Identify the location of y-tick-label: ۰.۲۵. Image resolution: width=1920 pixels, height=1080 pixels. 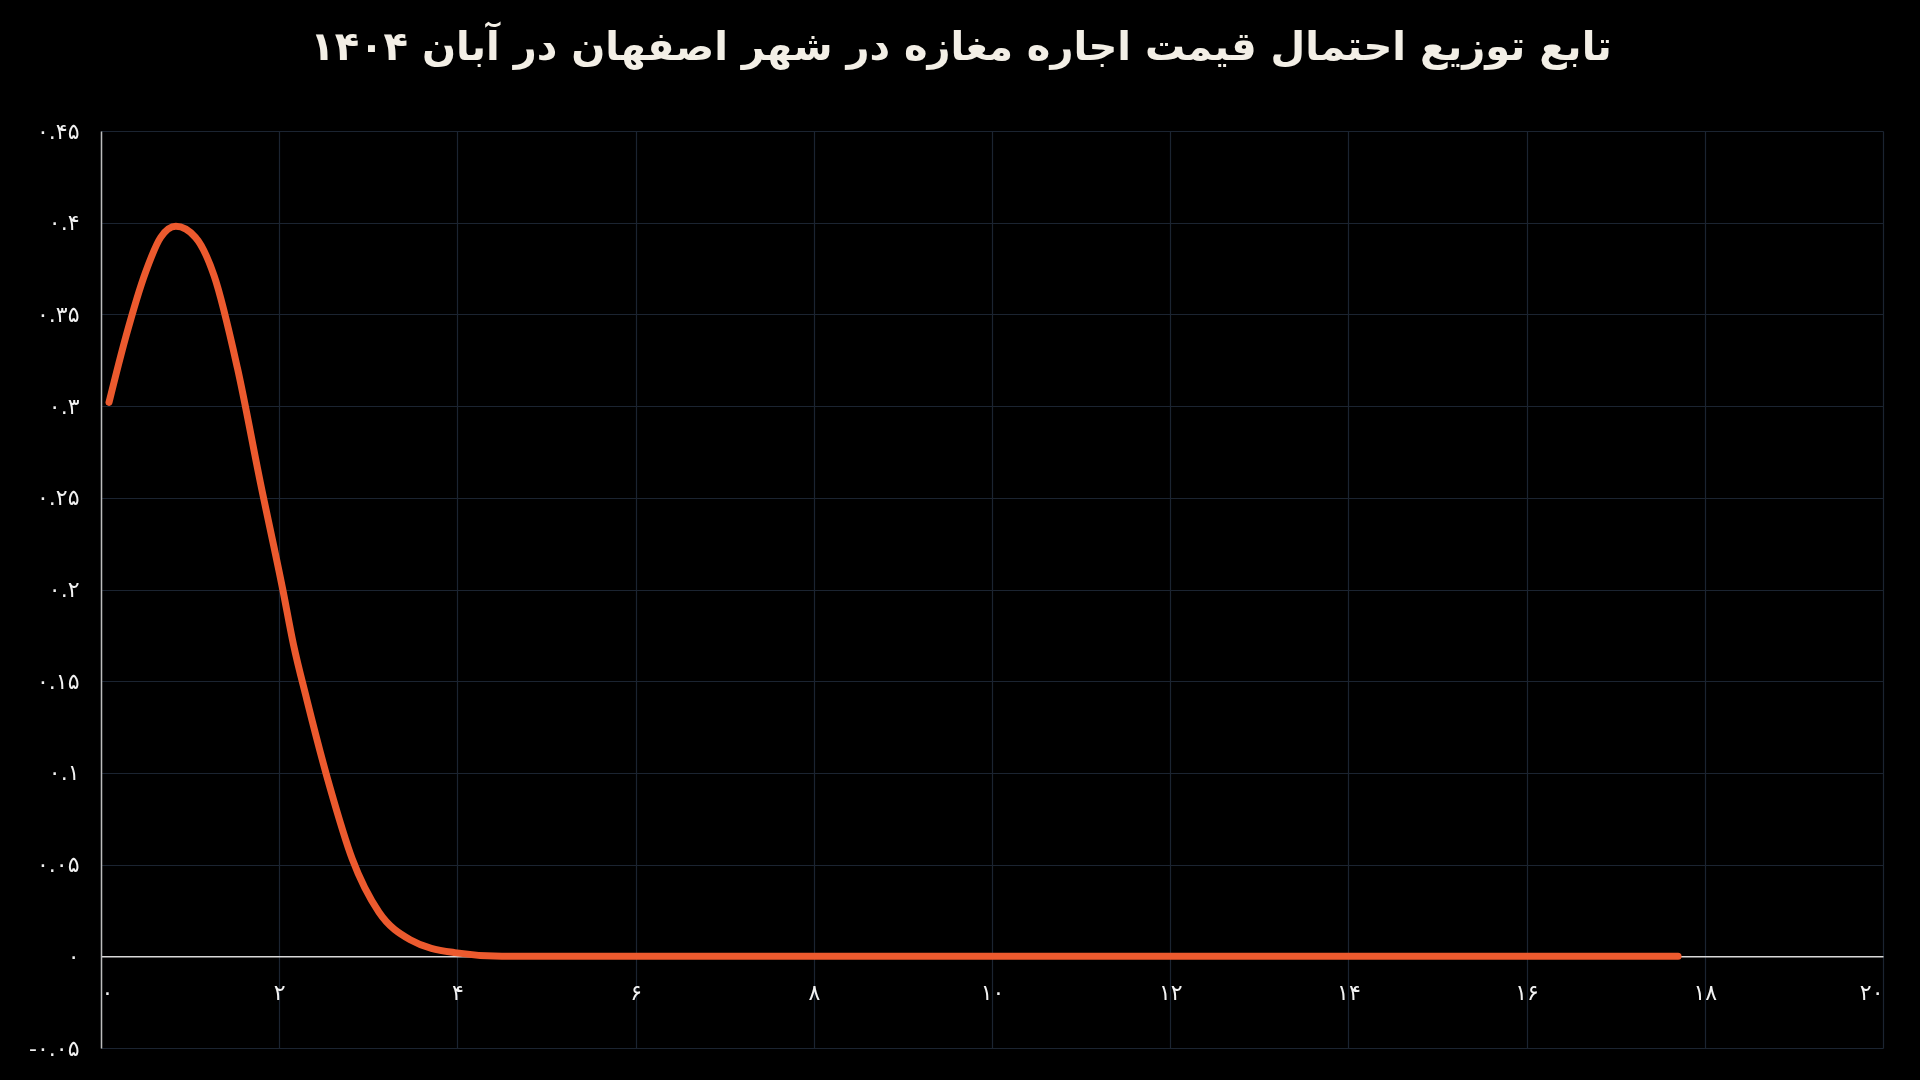
(58, 498).